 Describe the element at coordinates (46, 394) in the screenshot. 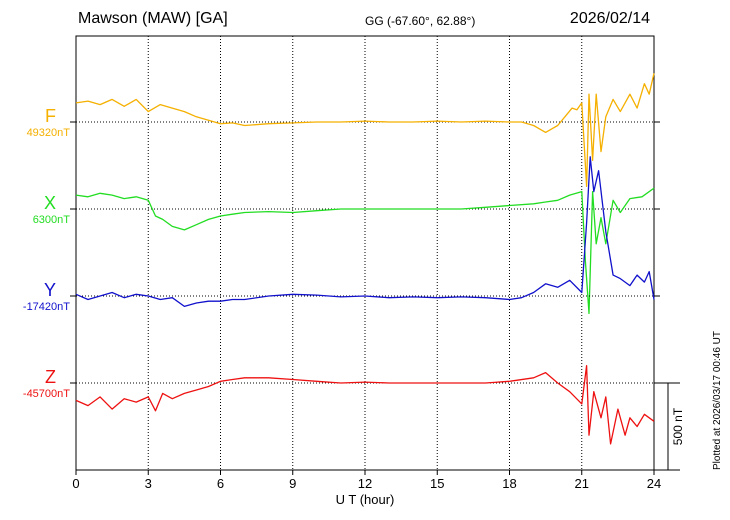

I see `component-baseline: -45700nT` at that location.